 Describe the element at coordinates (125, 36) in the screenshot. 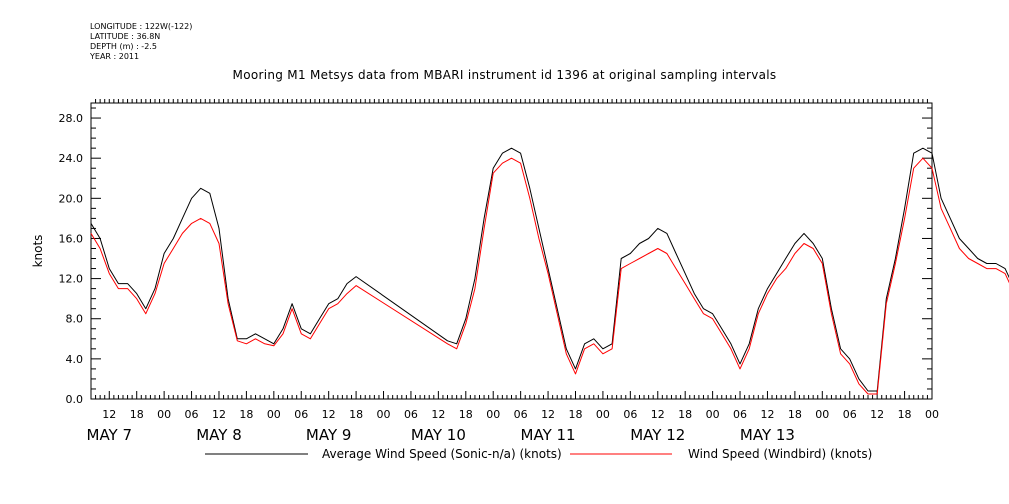

I see `latitude-text: LATITUDE : 36.8N` at that location.